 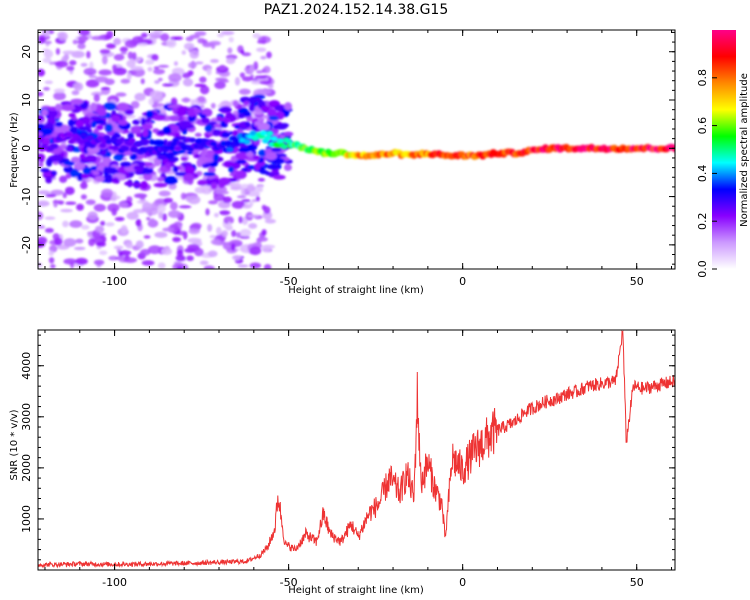 I want to click on x-tick-label: -50, so click(x=289, y=281).